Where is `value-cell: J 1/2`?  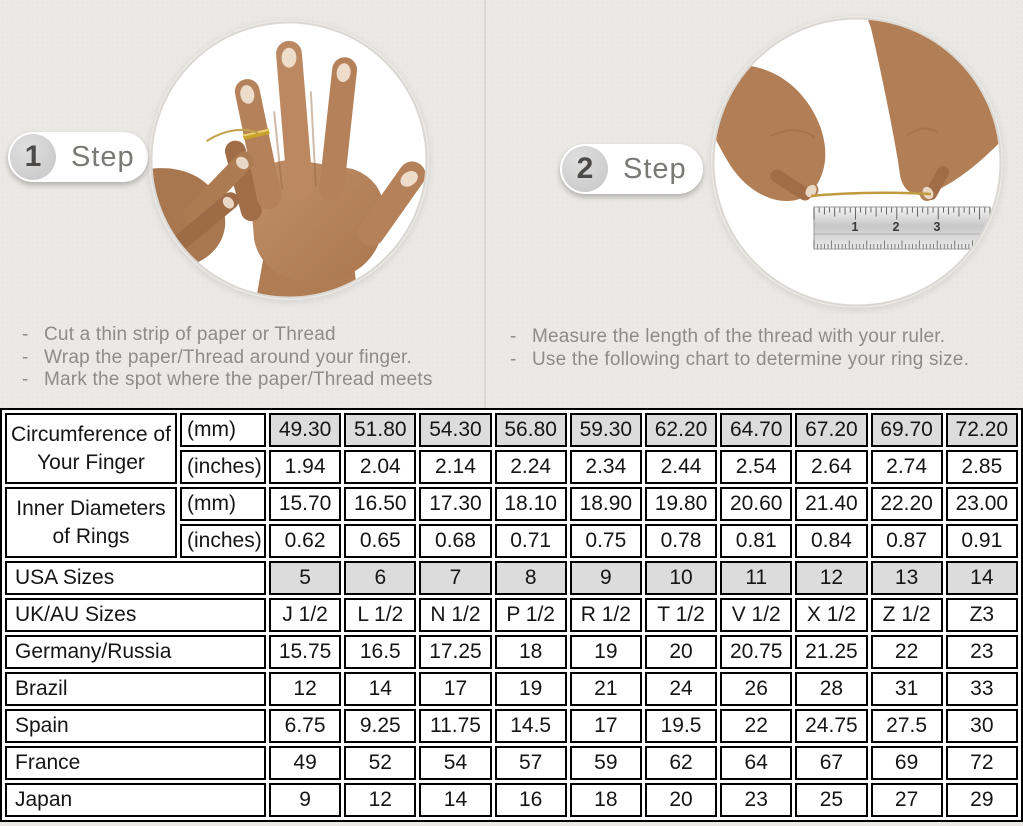
value-cell: J 1/2 is located at coordinates (305, 615).